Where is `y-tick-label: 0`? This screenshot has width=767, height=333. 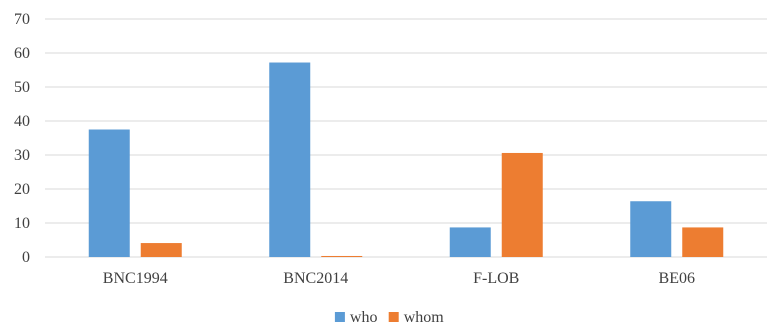
y-tick-label: 0 is located at coordinates (26, 257).